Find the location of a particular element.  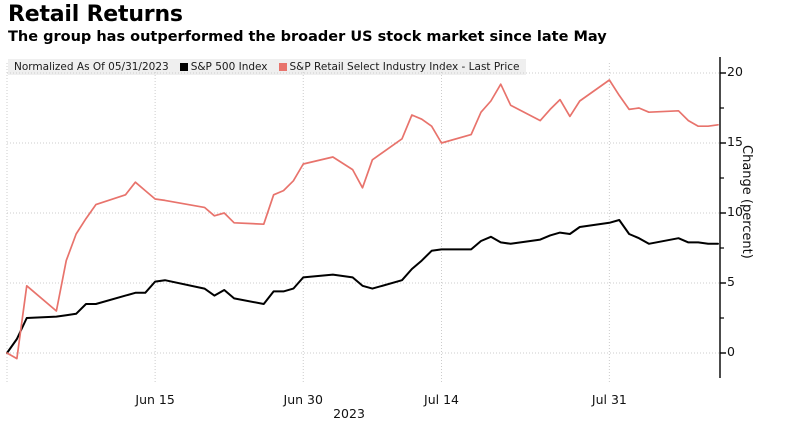

y-axis-tick-label: 15 is located at coordinates (735, 141).